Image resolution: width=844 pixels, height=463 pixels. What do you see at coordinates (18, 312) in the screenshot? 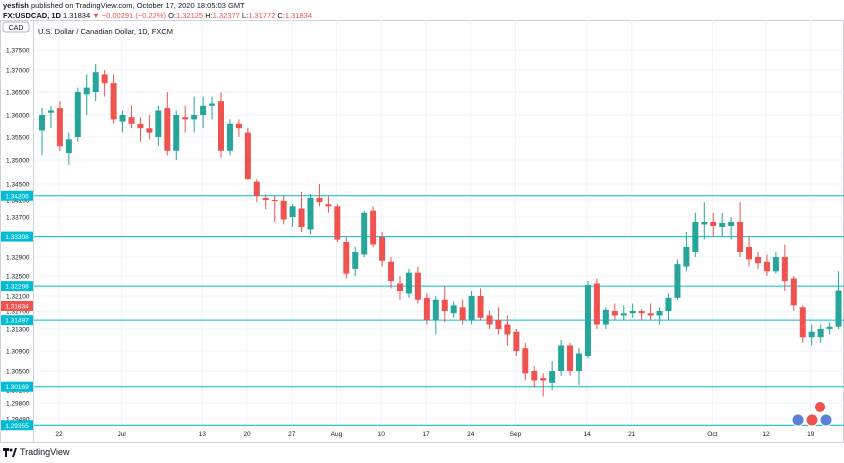
I see `price-tick-label: 1.31700` at bounding box center [18, 312].